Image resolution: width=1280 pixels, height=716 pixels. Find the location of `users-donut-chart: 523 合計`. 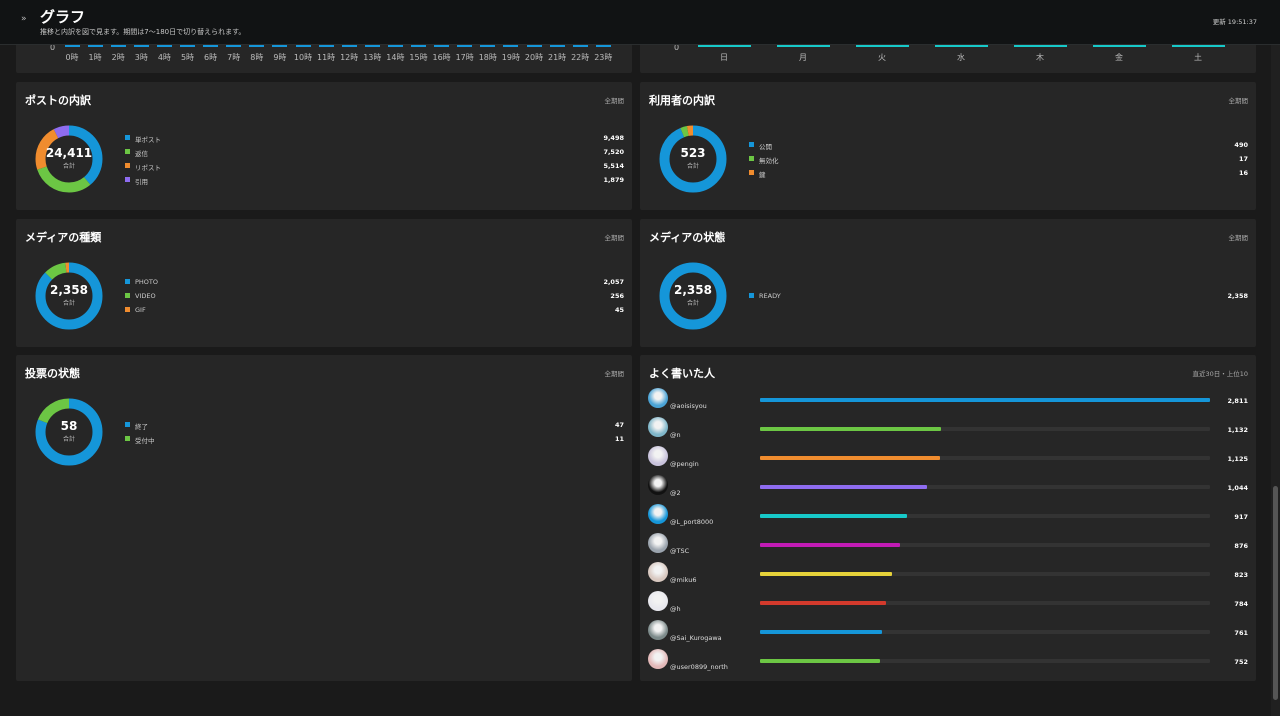

users-donut-chart: 523 合計 is located at coordinates (693, 159).